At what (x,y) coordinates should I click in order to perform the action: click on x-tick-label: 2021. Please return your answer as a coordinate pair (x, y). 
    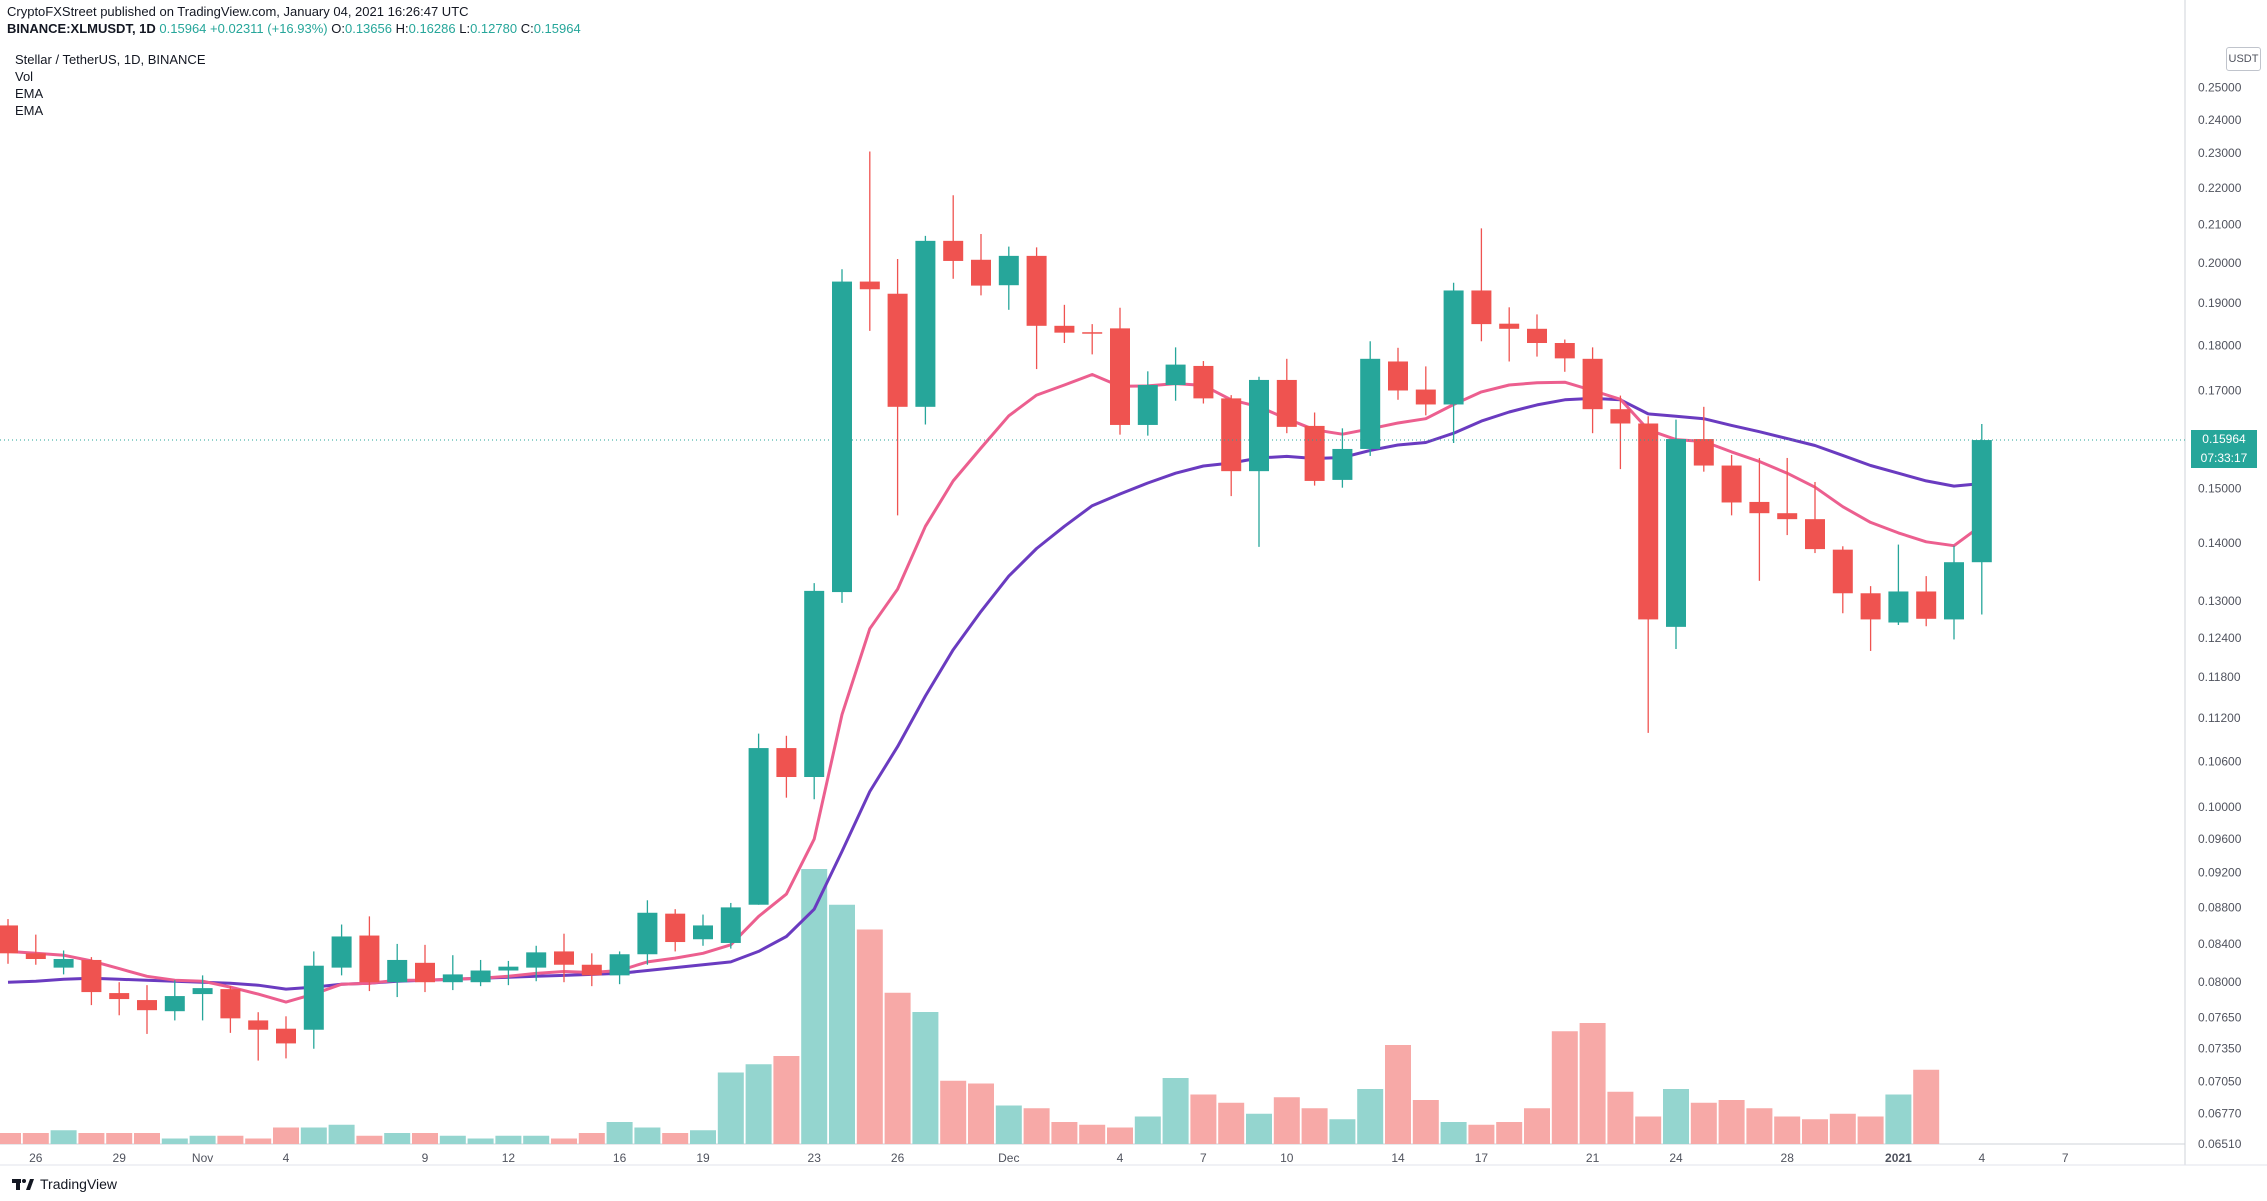
    Looking at the image, I should click on (1898, 1158).